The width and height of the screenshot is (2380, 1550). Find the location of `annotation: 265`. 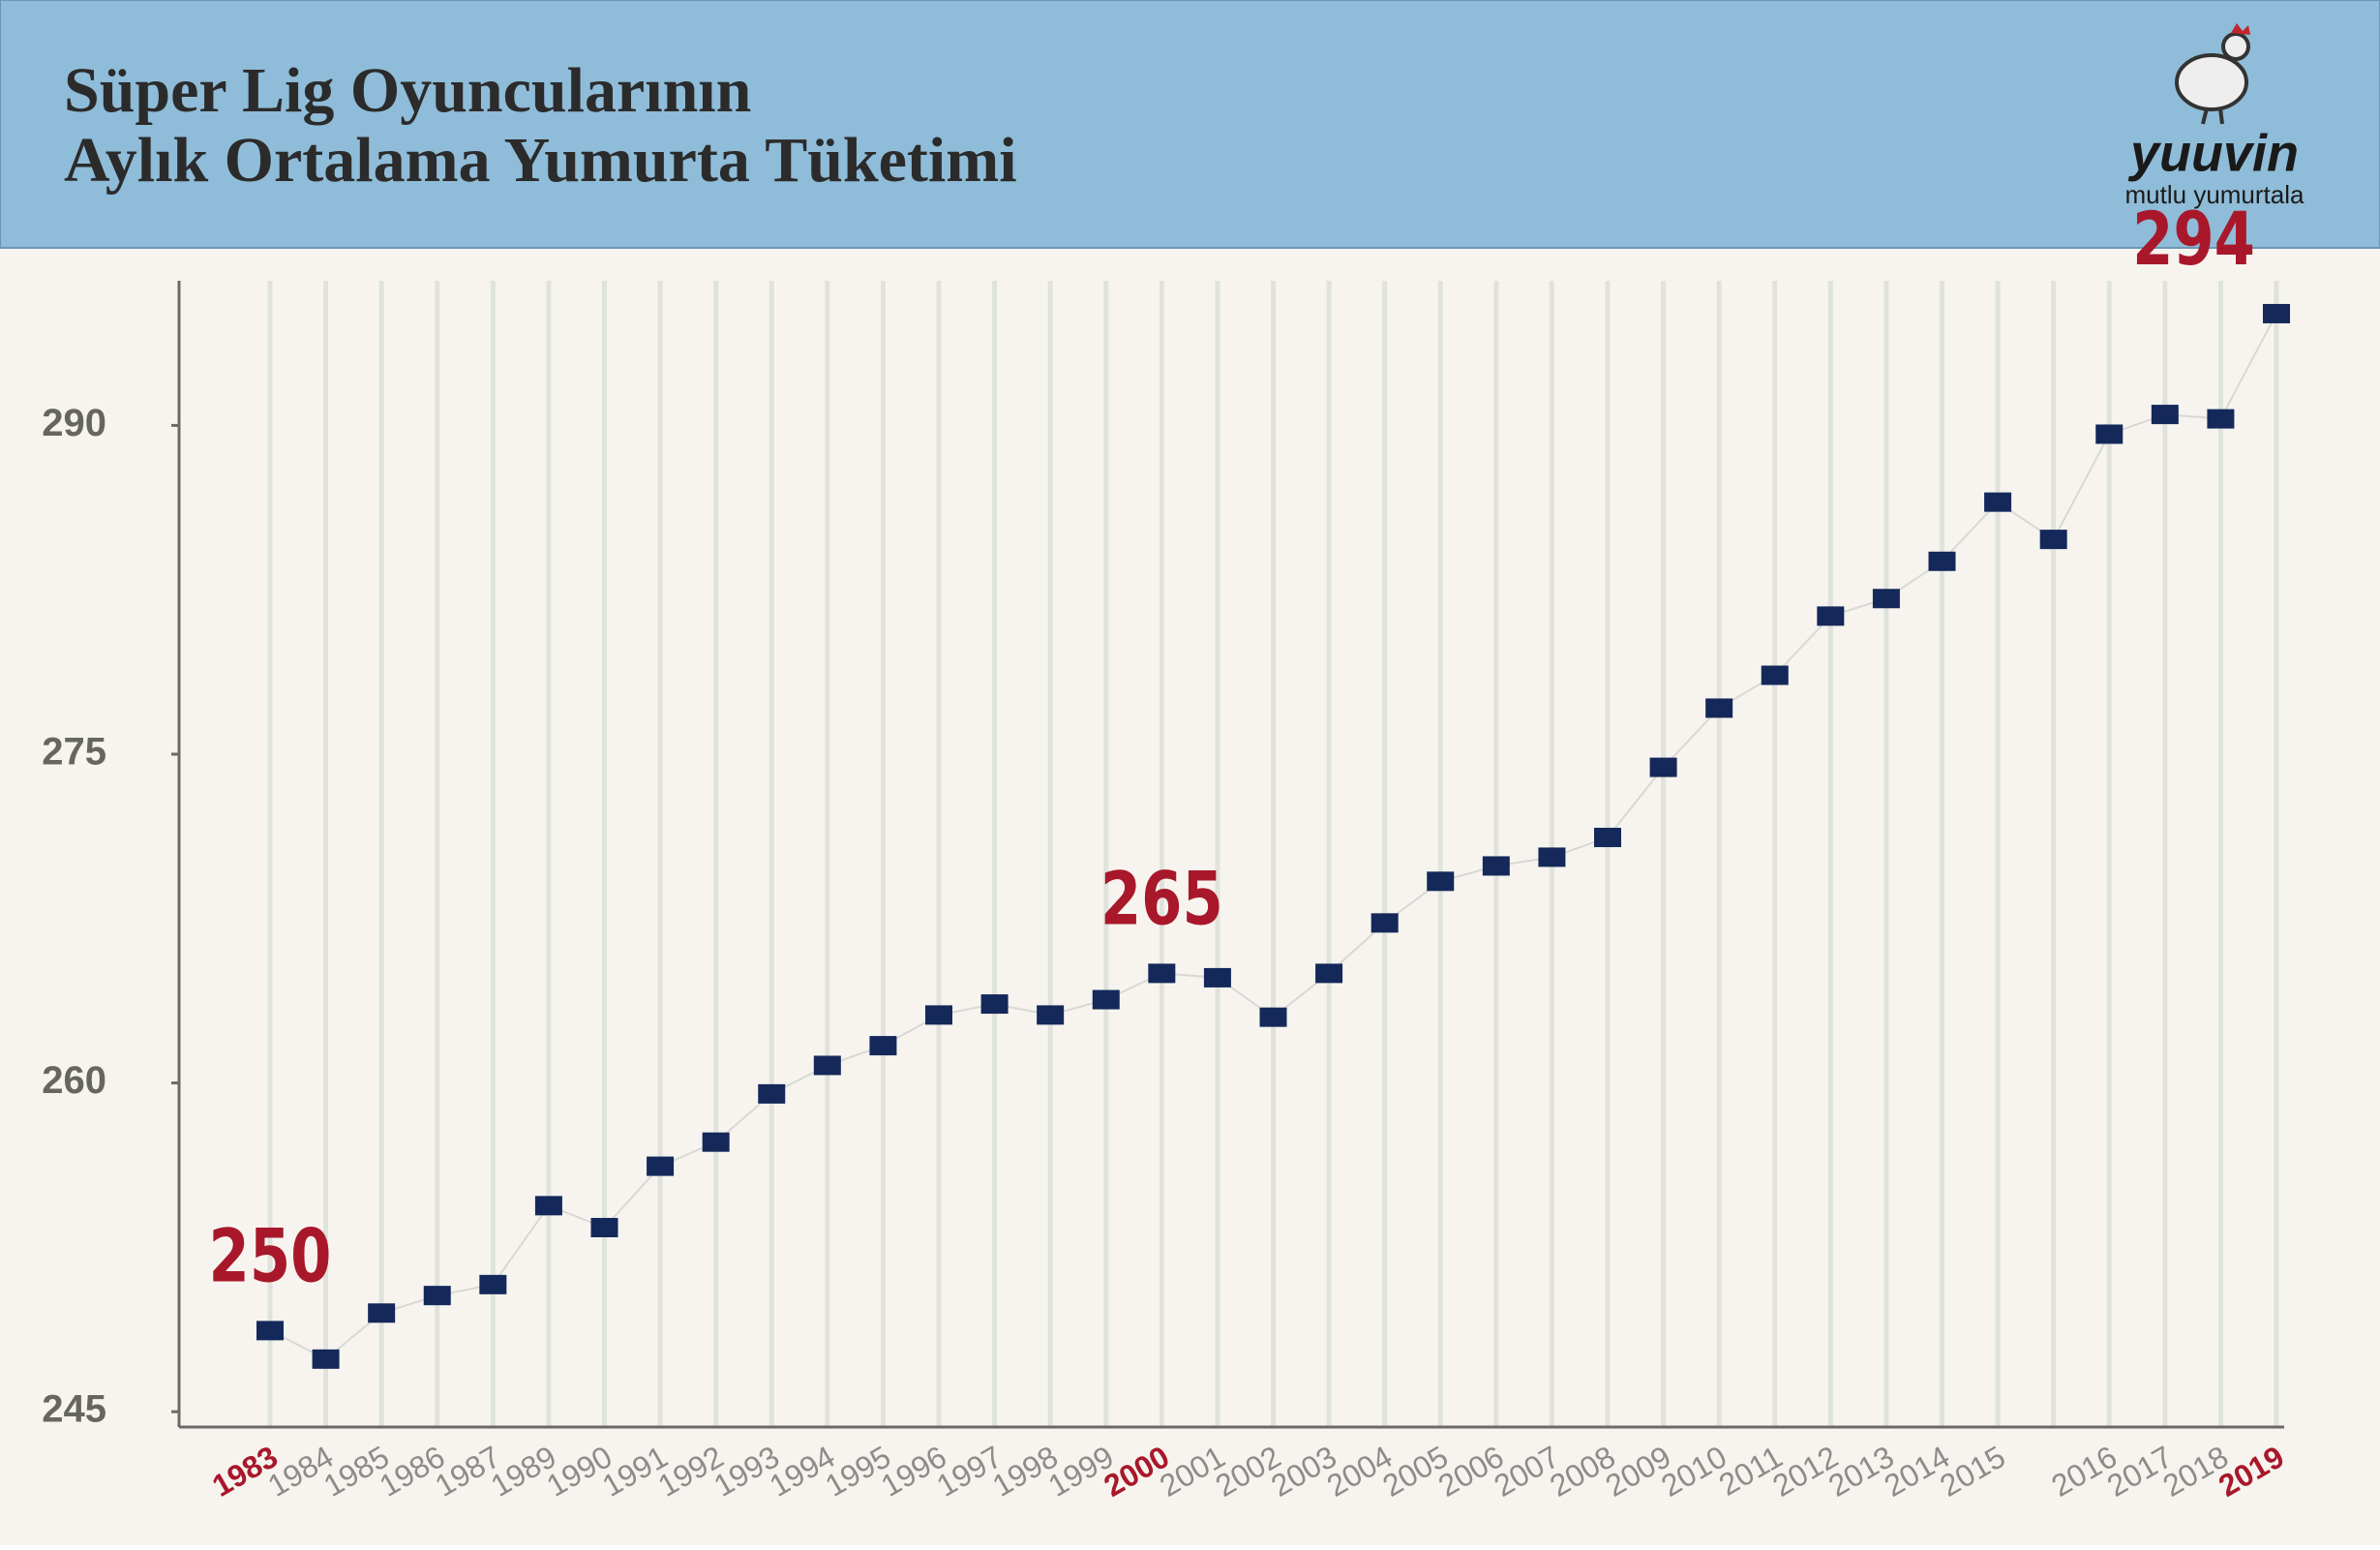

annotation: 265 is located at coordinates (1161, 899).